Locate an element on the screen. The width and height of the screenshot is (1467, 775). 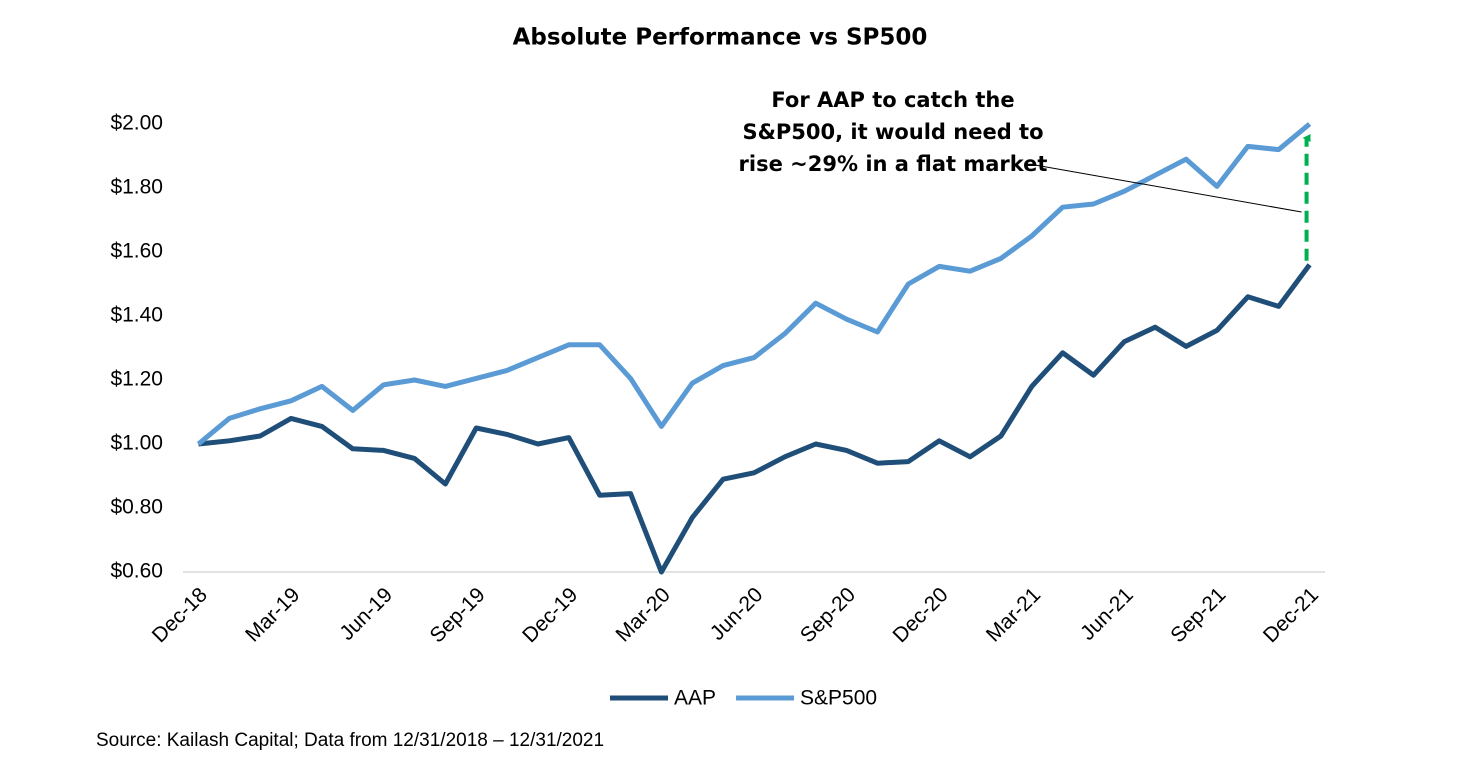
chart-title: Absolute Performance vs SP500 is located at coordinates (720, 38).